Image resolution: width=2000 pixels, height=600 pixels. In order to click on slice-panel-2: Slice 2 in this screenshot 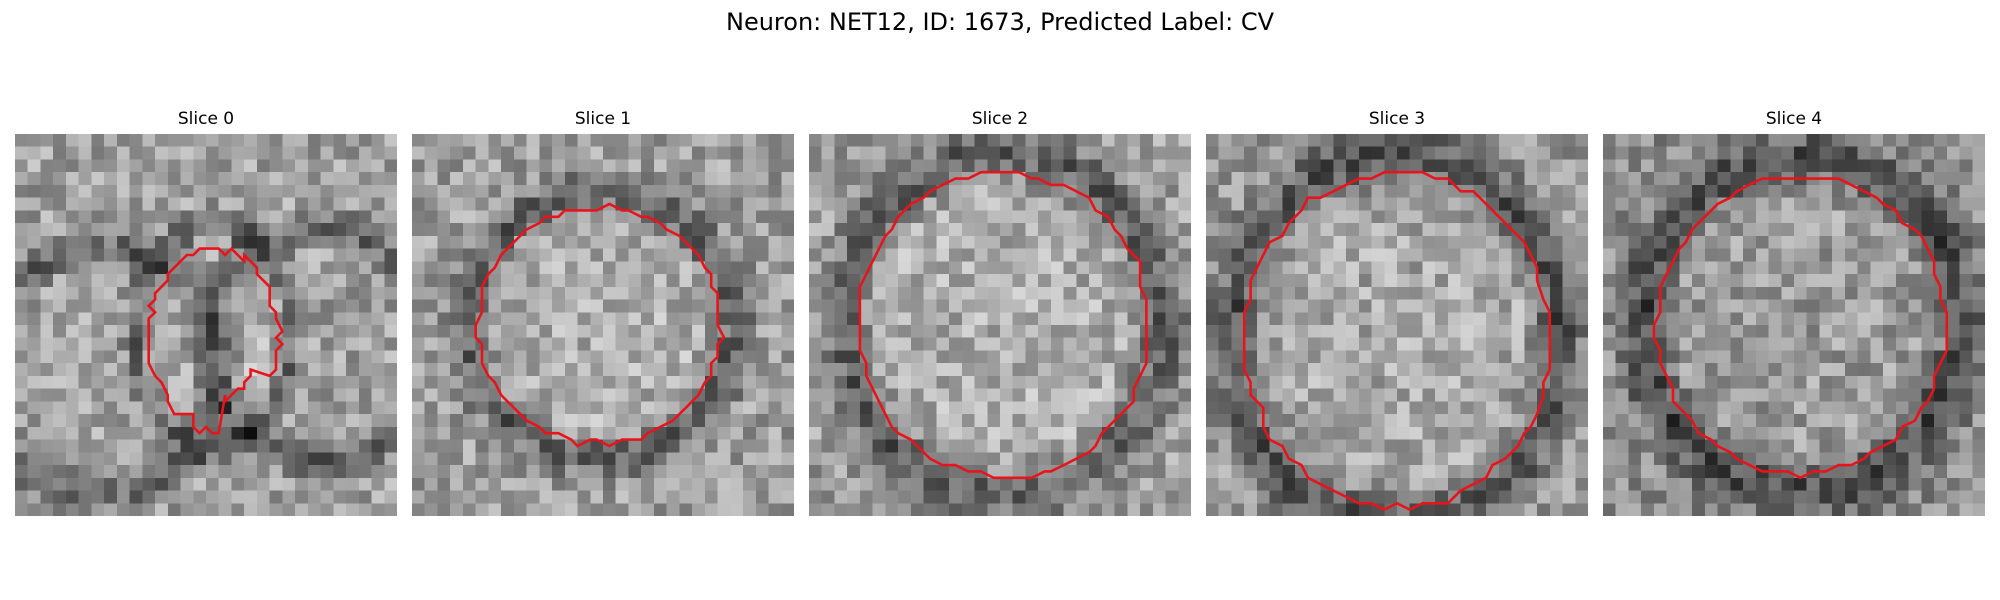, I will do `click(1000, 313)`.